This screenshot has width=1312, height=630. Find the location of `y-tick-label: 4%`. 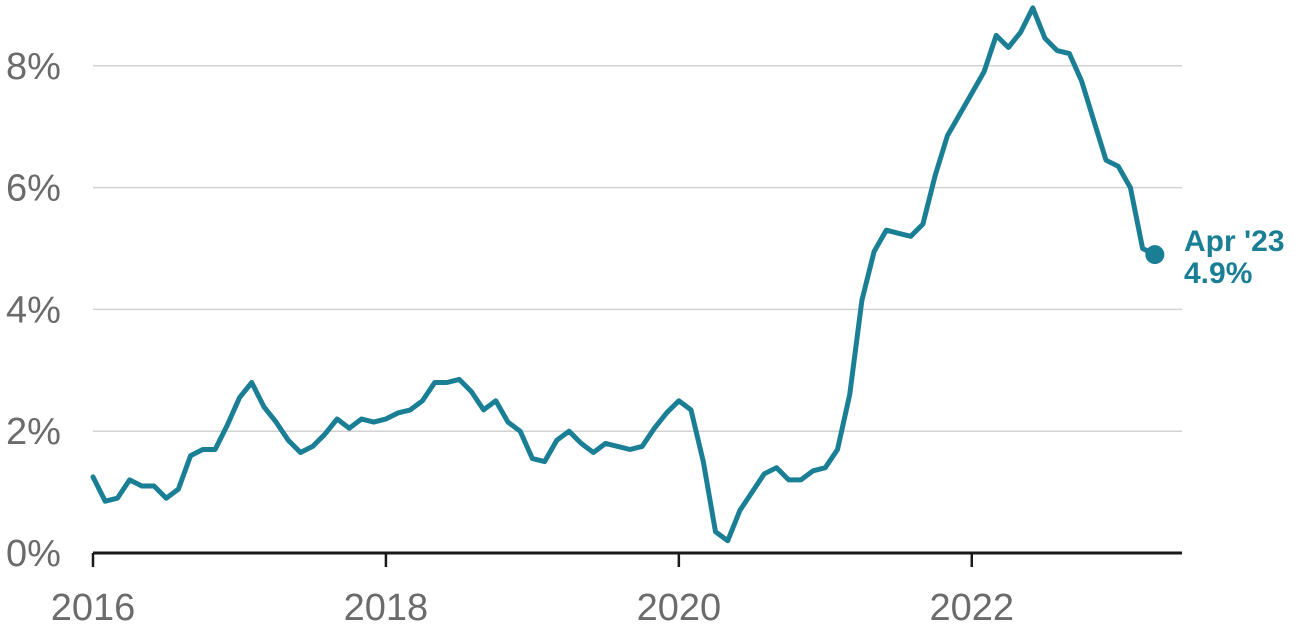

y-tick-label: 4% is located at coordinates (33, 310).